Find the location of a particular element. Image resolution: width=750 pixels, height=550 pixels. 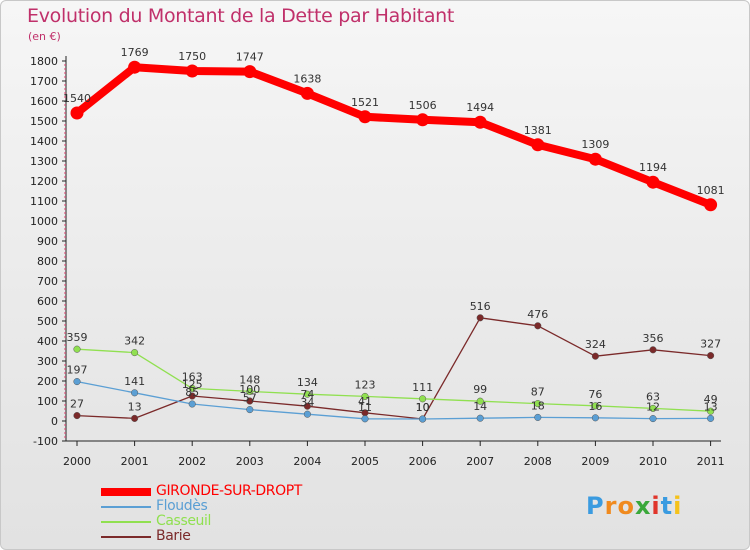

y-tick-label: 500 is located at coordinates (47, 321).